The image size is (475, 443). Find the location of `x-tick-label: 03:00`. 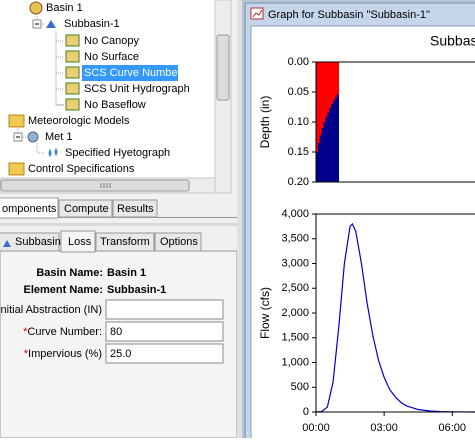

x-tick-label: 03:00 is located at coordinates (384, 428).